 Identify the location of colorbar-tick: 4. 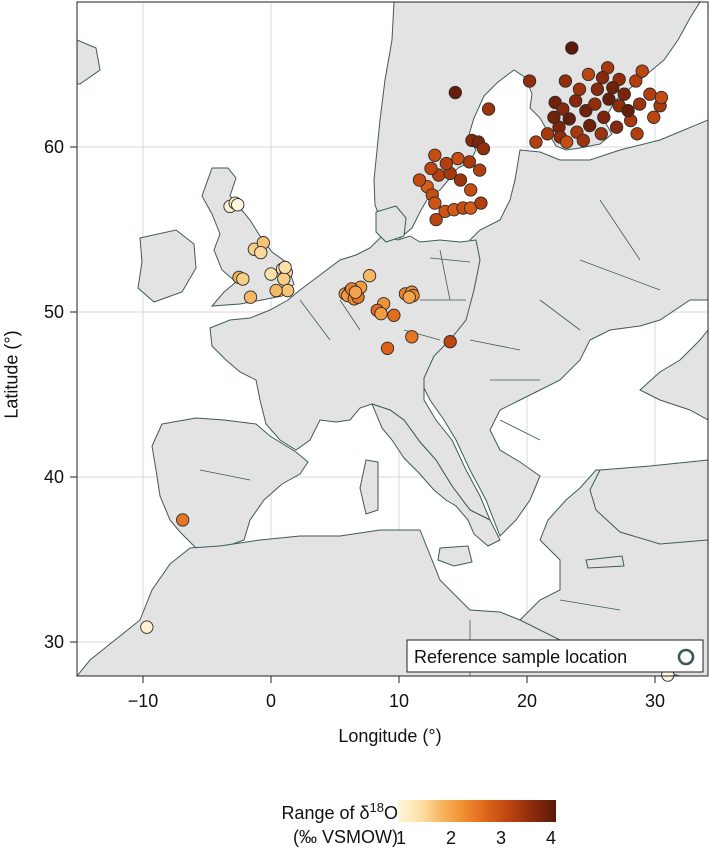
(551, 838).